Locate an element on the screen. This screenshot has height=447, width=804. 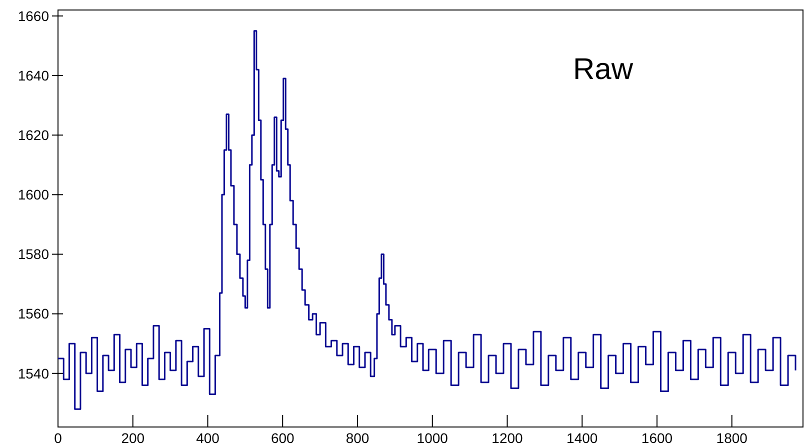
x-tick-label: 600 is located at coordinates (282, 438).